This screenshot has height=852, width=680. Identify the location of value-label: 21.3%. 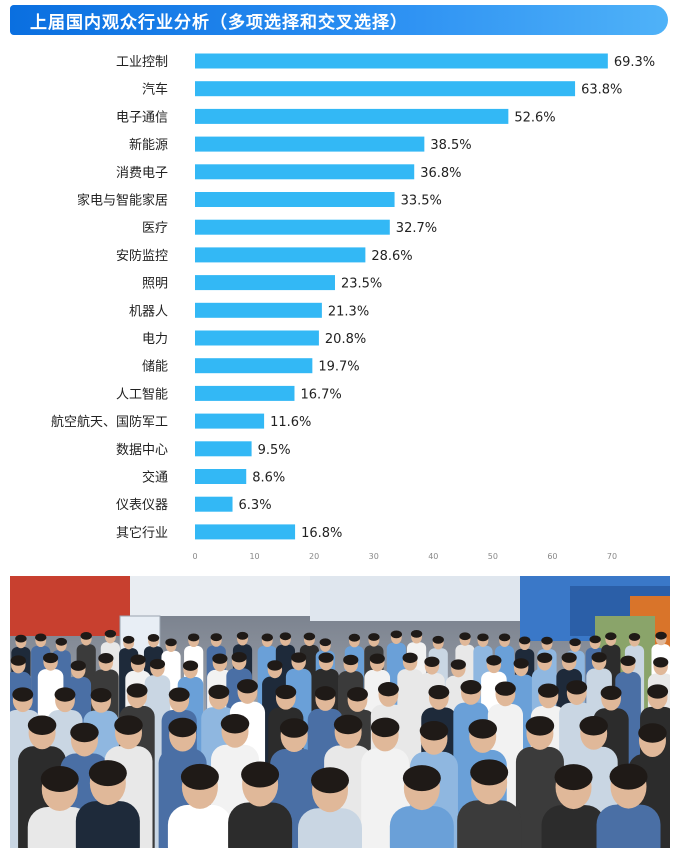
(348, 311).